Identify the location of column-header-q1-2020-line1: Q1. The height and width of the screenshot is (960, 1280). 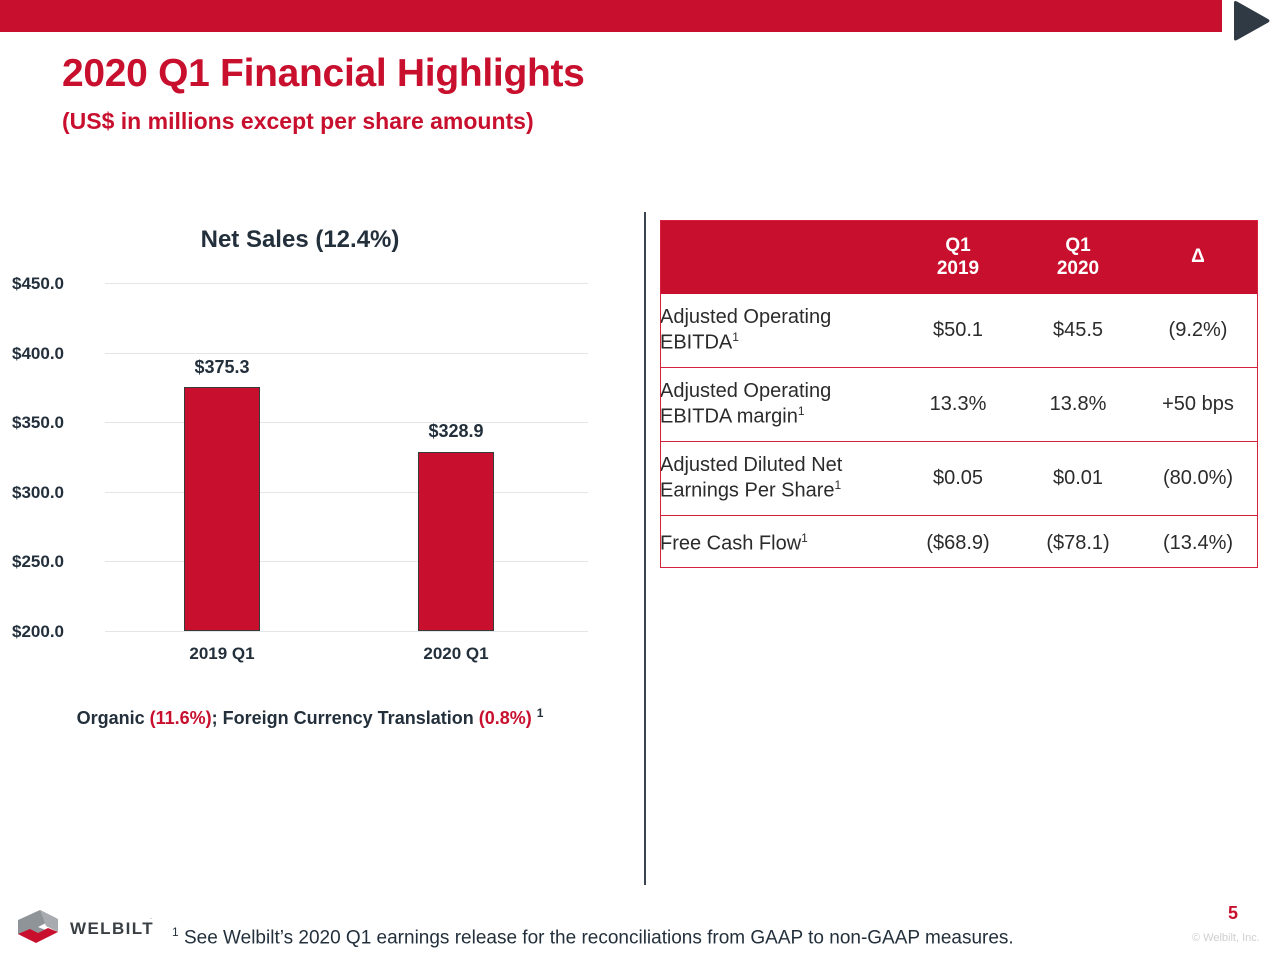
(1078, 245).